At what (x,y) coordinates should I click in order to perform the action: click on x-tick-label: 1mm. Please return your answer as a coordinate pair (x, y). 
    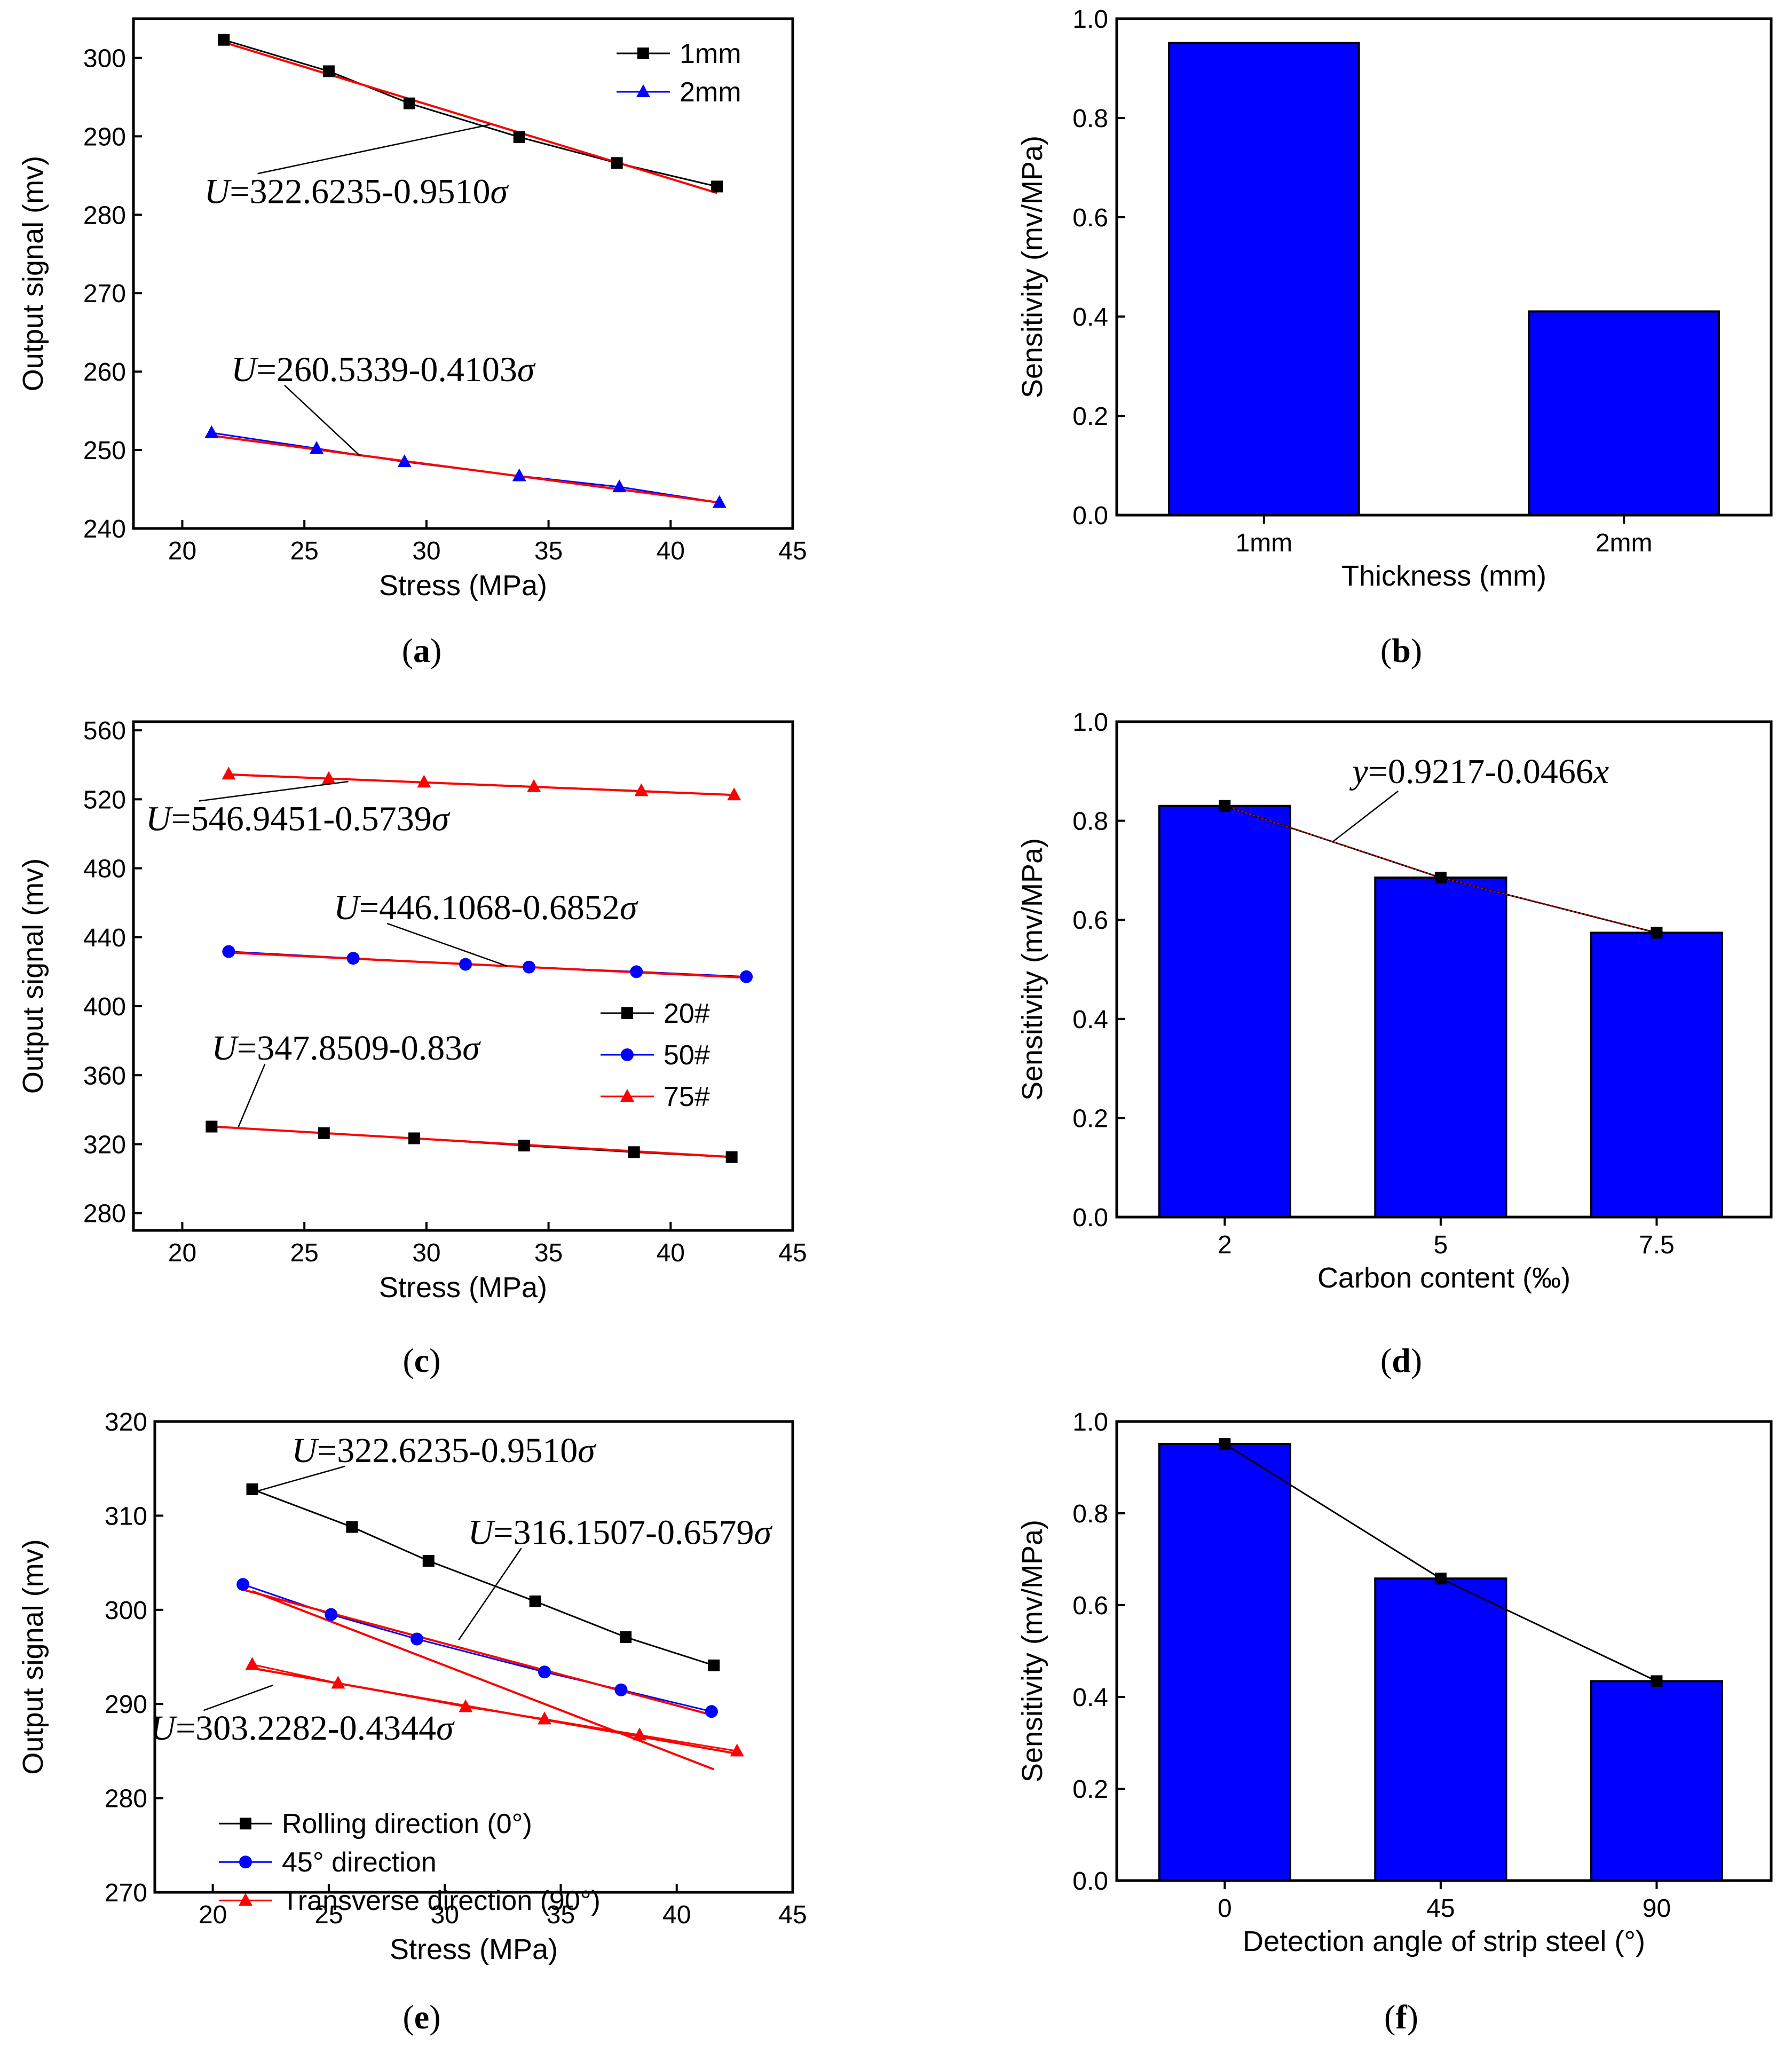
    Looking at the image, I should click on (1264, 543).